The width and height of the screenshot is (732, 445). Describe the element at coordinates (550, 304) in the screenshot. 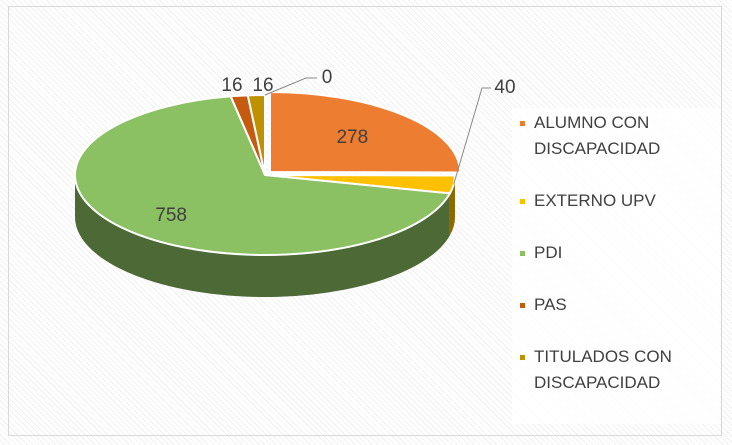

I see `legend-label: PAS` at that location.